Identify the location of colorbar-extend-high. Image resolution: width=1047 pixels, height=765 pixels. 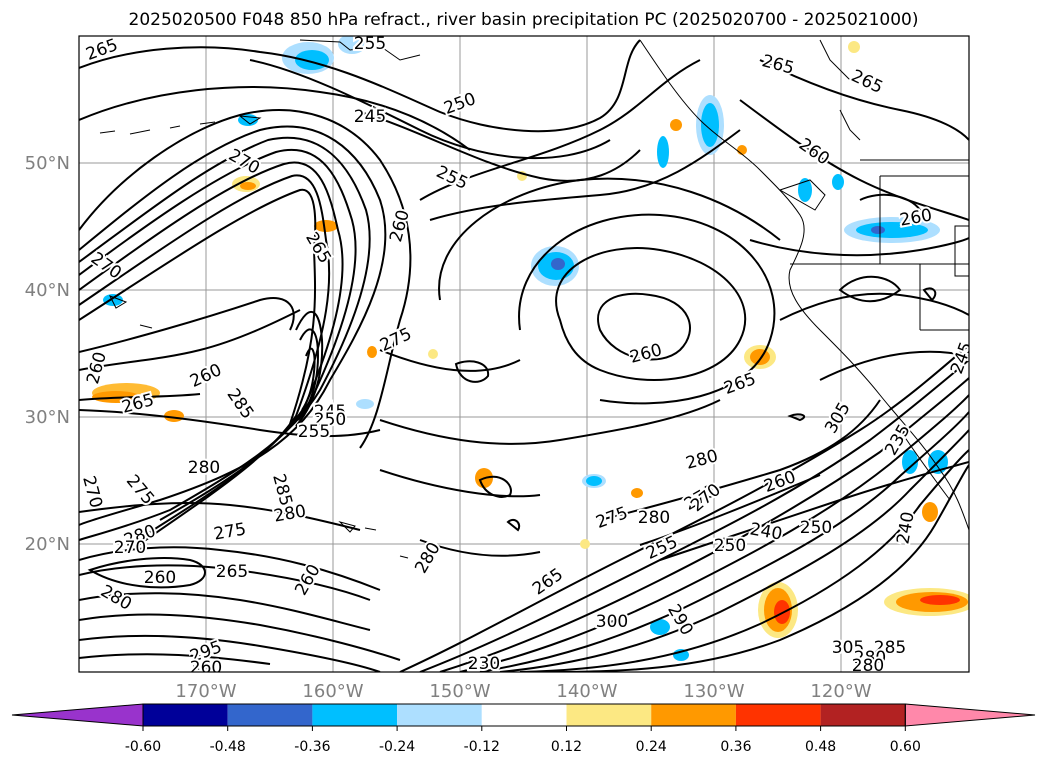
(970, 715).